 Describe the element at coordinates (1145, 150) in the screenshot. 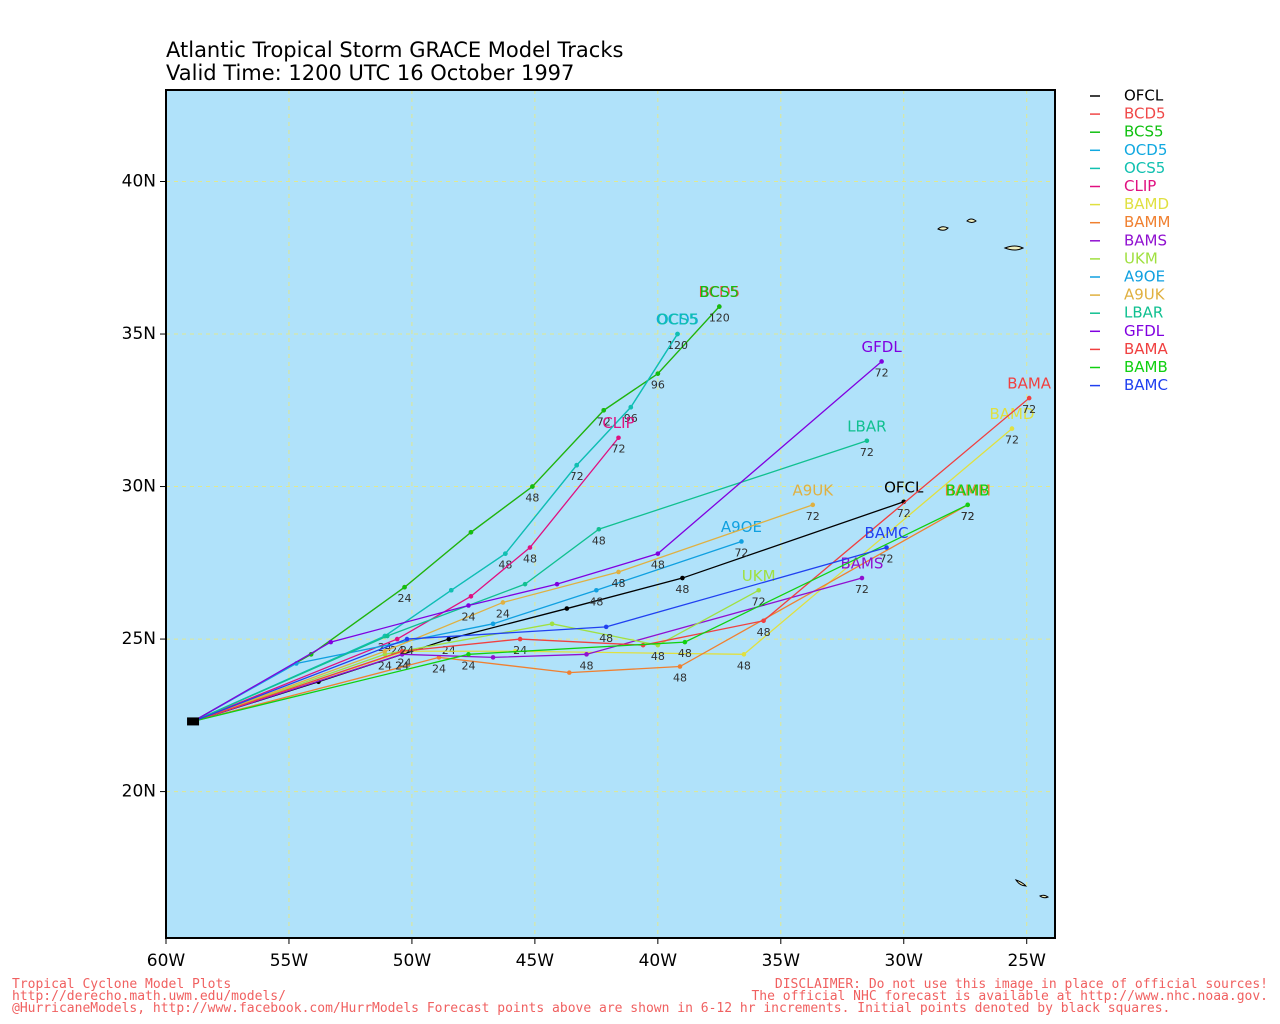

I see `legend-label: OCD5` at that location.